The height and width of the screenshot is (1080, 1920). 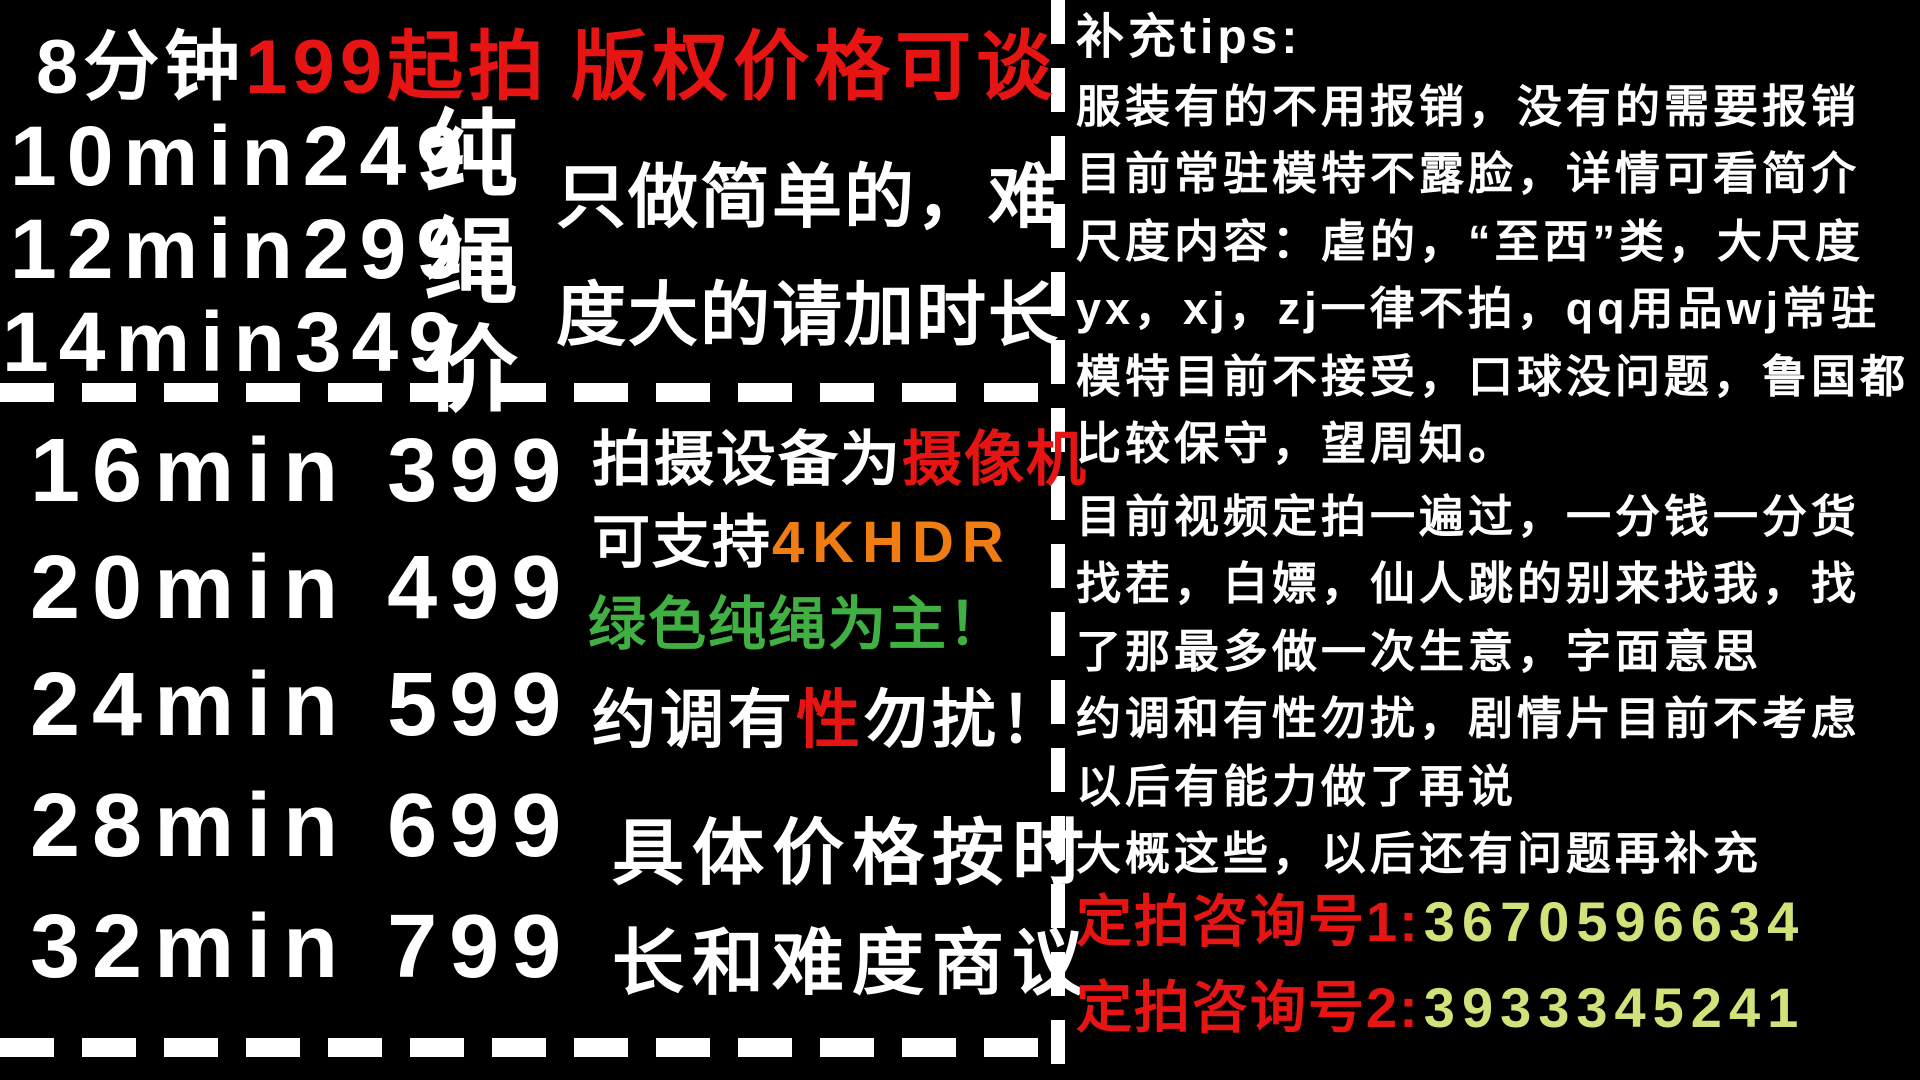 I want to click on consult-contact-2-label: 定拍咨询号2:, so click(x=1248, y=1007).